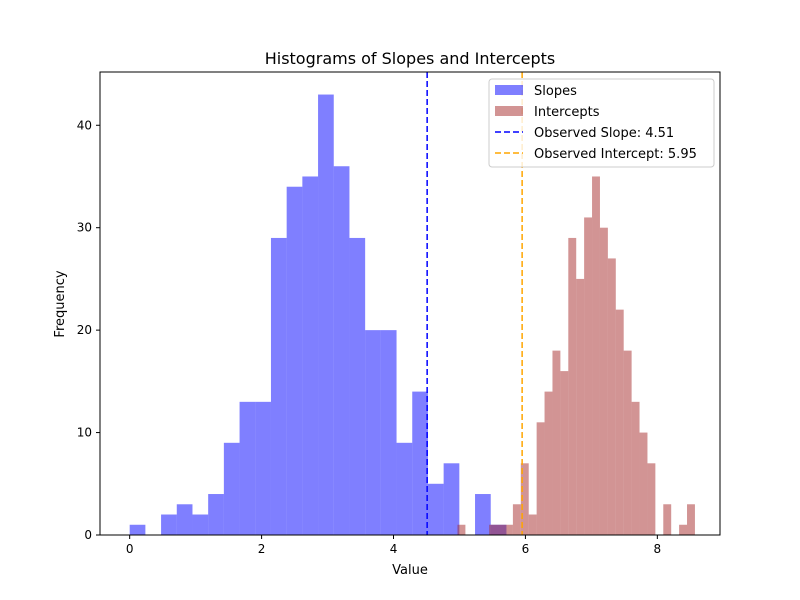  What do you see at coordinates (410, 58) in the screenshot?
I see `chart-title: Histograms of Slopes and Intercepts` at bounding box center [410, 58].